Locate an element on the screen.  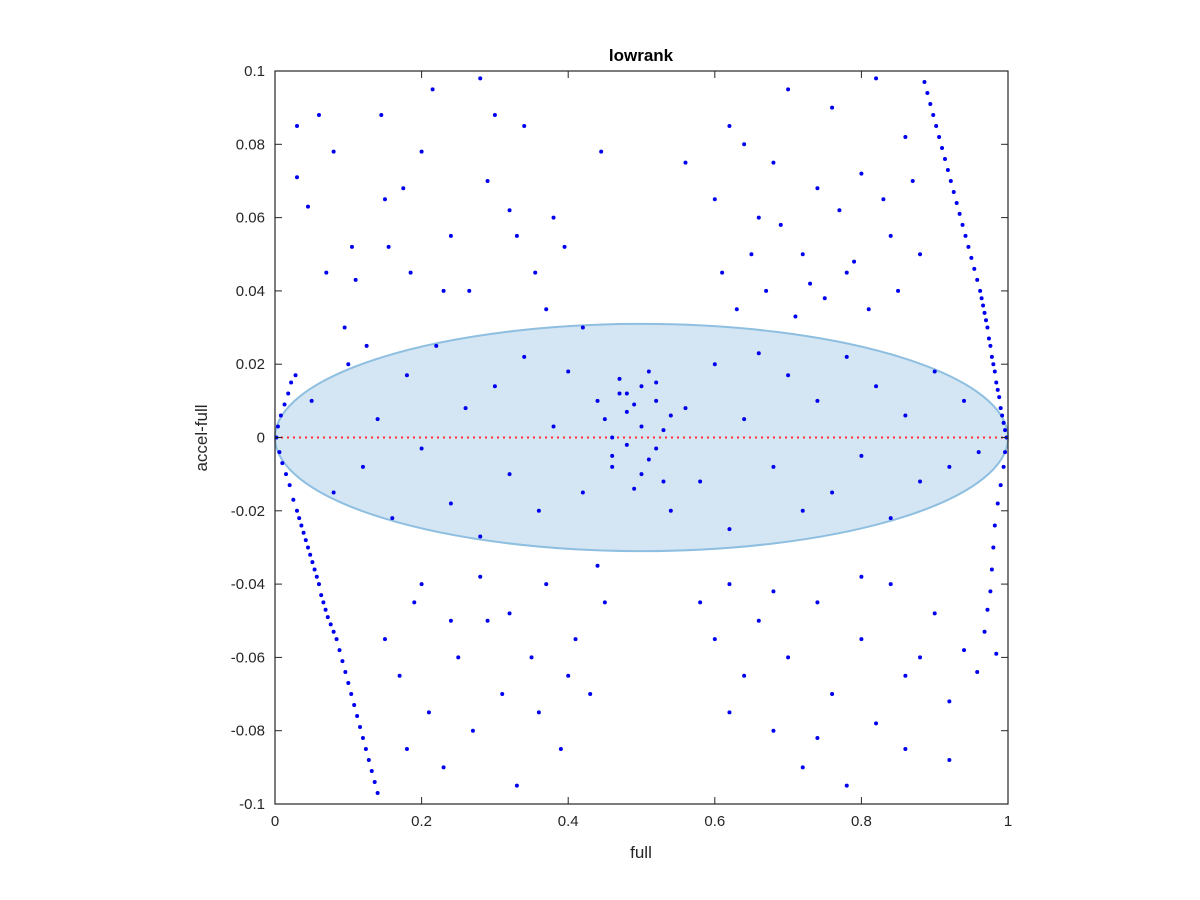
y-tick-label: 0 is located at coordinates (261, 438).